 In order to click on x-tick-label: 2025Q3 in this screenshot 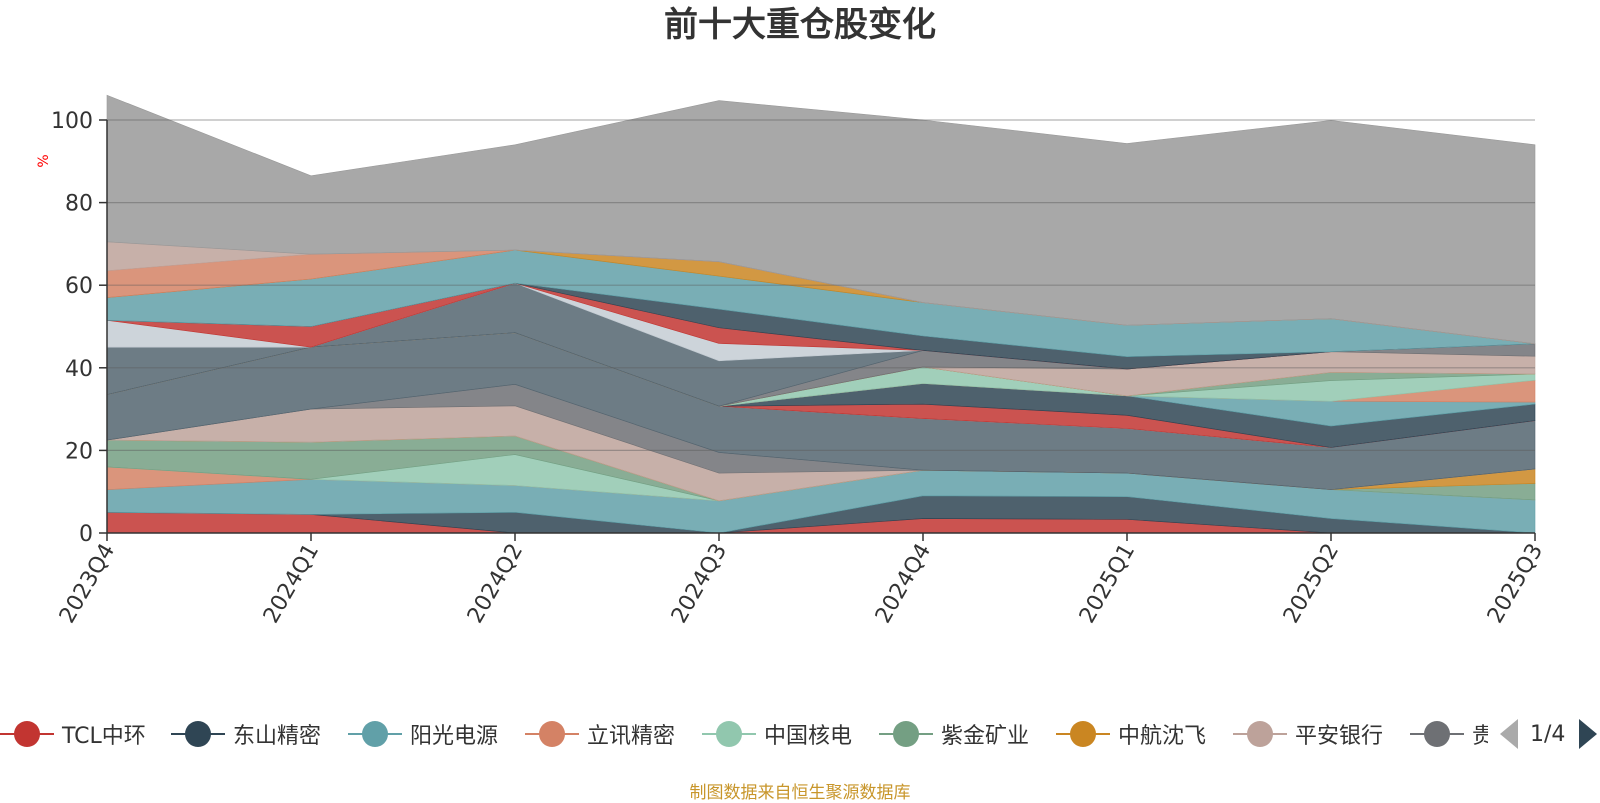, I will do `click(1515, 584)`.